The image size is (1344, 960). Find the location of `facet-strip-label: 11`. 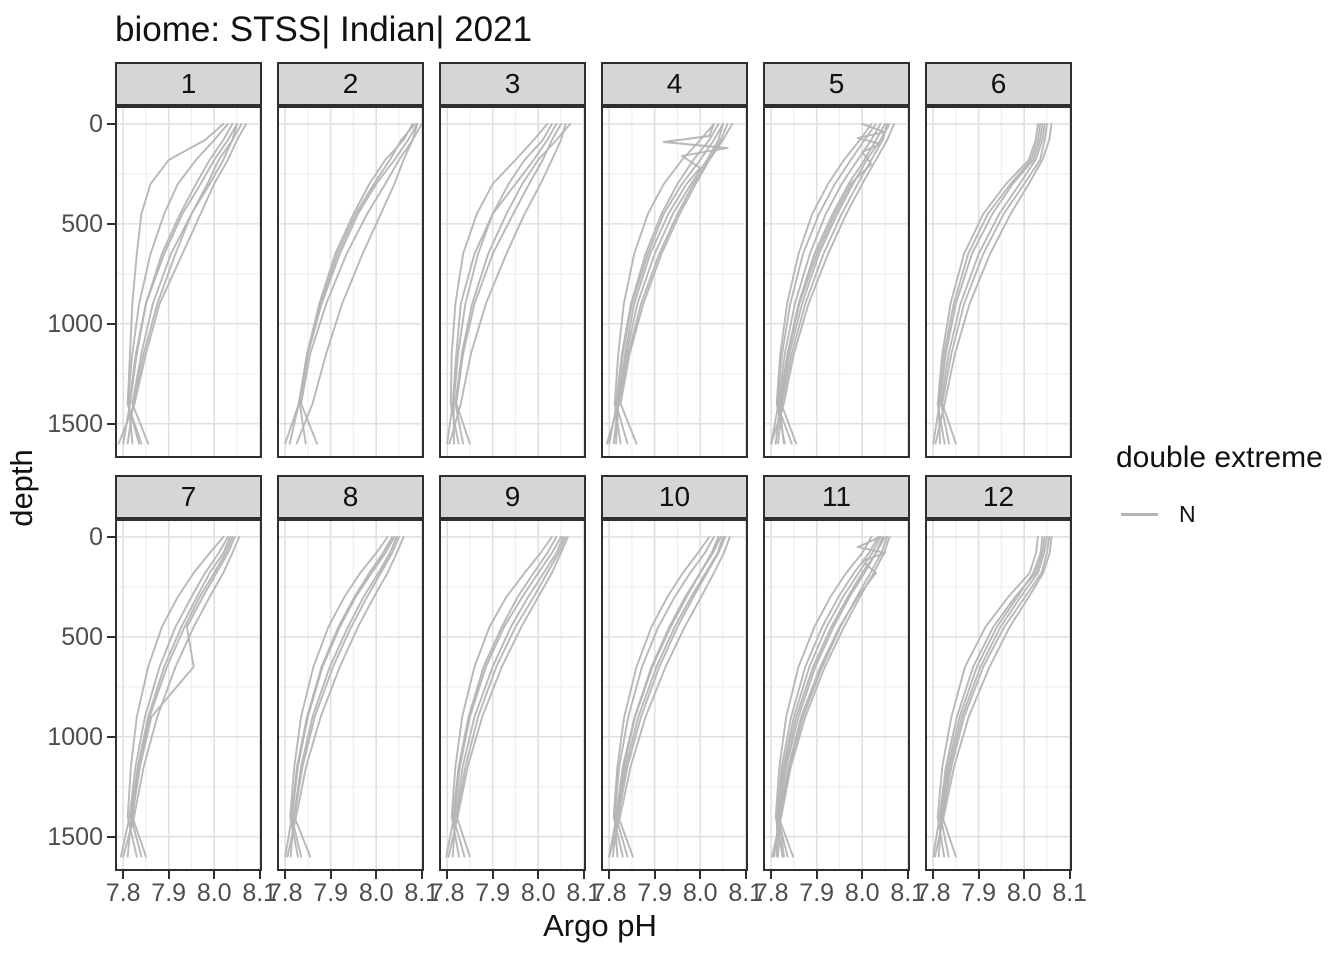

facet-strip-label: 11 is located at coordinates (836, 496).